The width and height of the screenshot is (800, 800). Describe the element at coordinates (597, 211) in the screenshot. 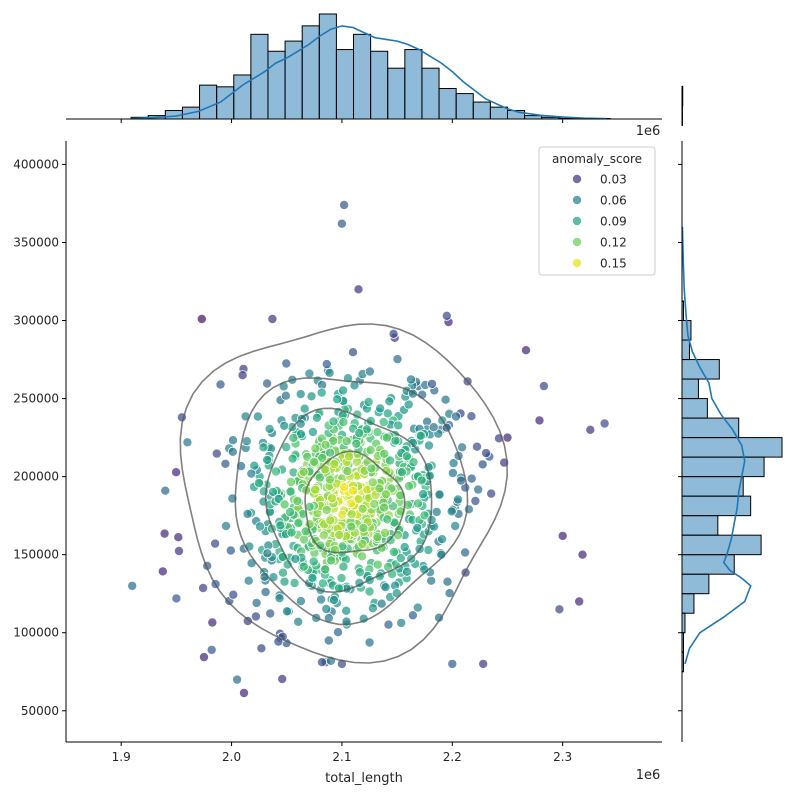

I see `legend: anomaly_score 0.03 0.06 0.09 0.12 0.15` at that location.